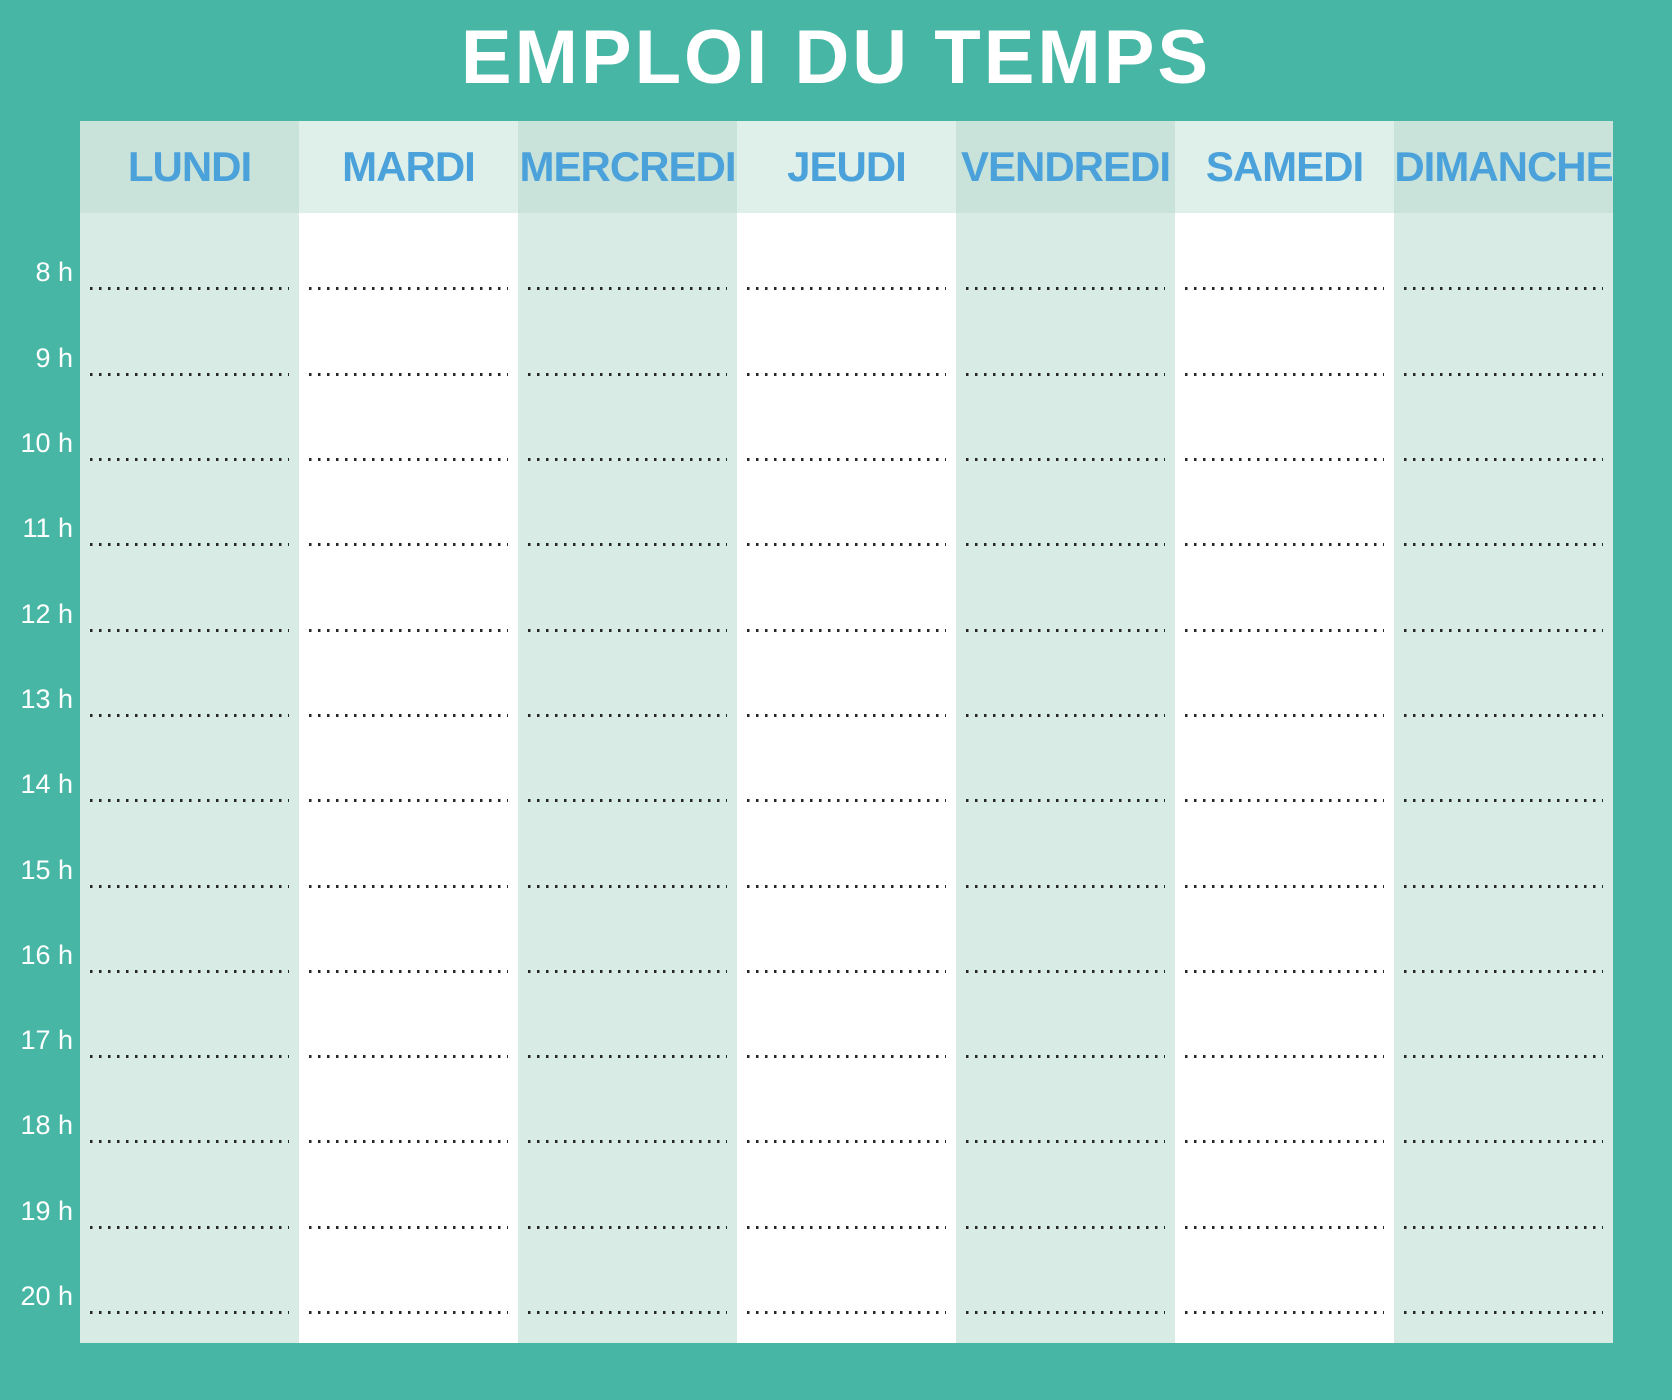 This screenshot has width=1672, height=1400. I want to click on day-column-dimanche: DIMANCHE, so click(1503, 732).